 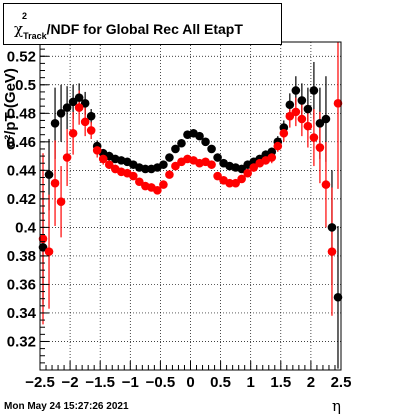 What do you see at coordinates (341, 382) in the screenshot?
I see `x-tick-label: 2.5` at bounding box center [341, 382].